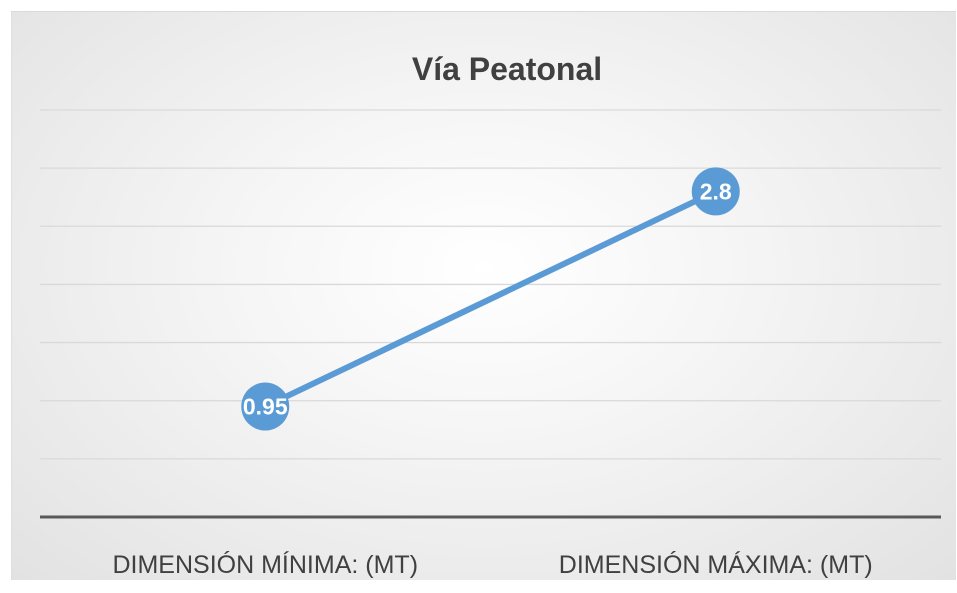  I want to click on x-tick-label: DIMENSIÓN MÍNIMA: (MT), so click(265, 564).